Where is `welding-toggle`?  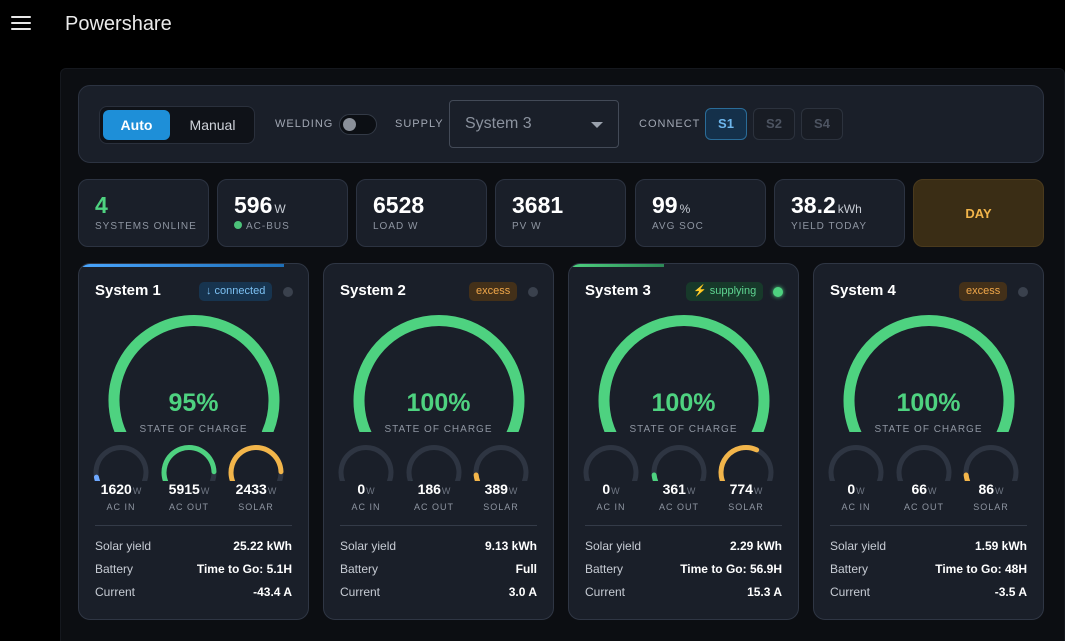
welding-toggle is located at coordinates (358, 124).